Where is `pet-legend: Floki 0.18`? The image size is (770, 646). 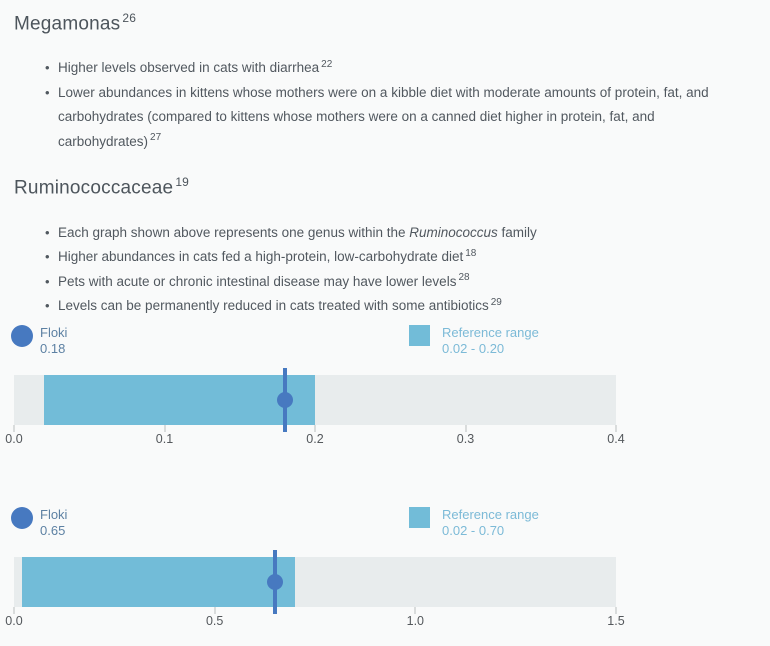
pet-legend: Floki 0.18 is located at coordinates (39, 340).